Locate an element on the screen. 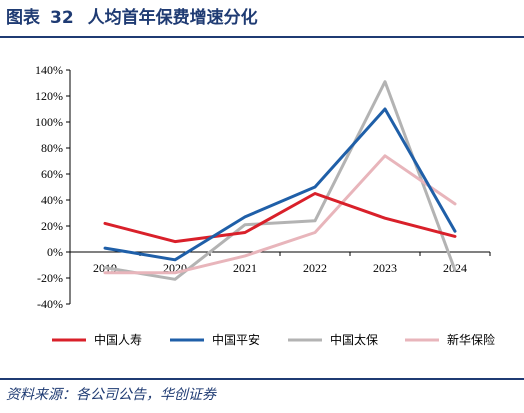 The width and height of the screenshot is (524, 413). bottom-rule is located at coordinates (262, 379).